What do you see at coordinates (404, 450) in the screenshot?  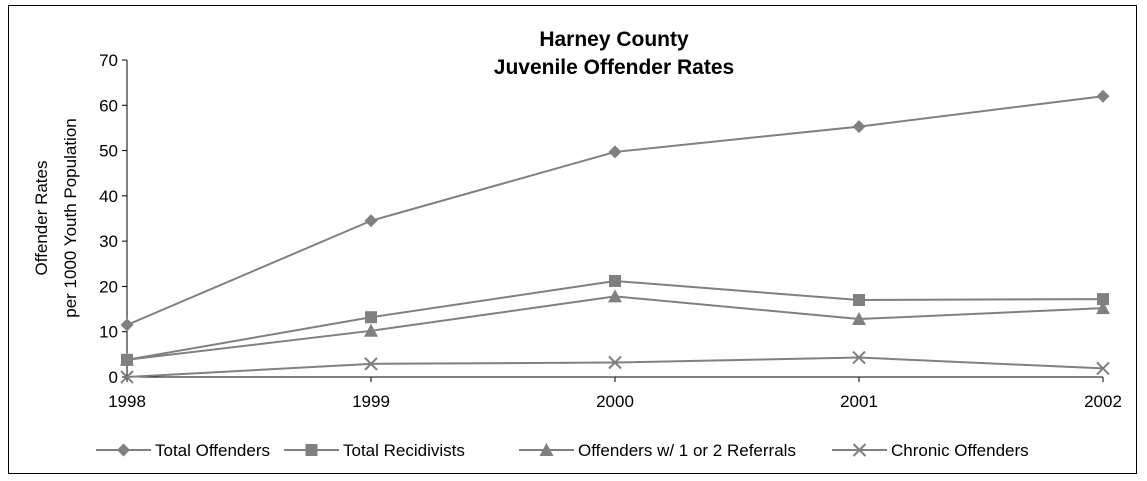 I see `legend-label: Total Recidivists` at bounding box center [404, 450].